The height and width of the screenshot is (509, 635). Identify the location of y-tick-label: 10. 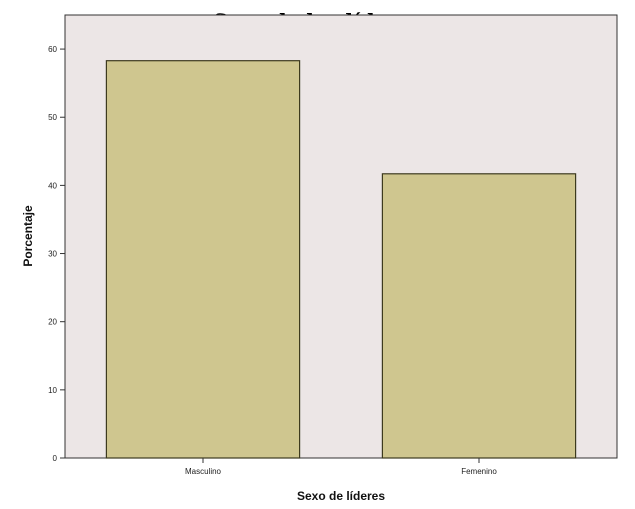
(52, 390).